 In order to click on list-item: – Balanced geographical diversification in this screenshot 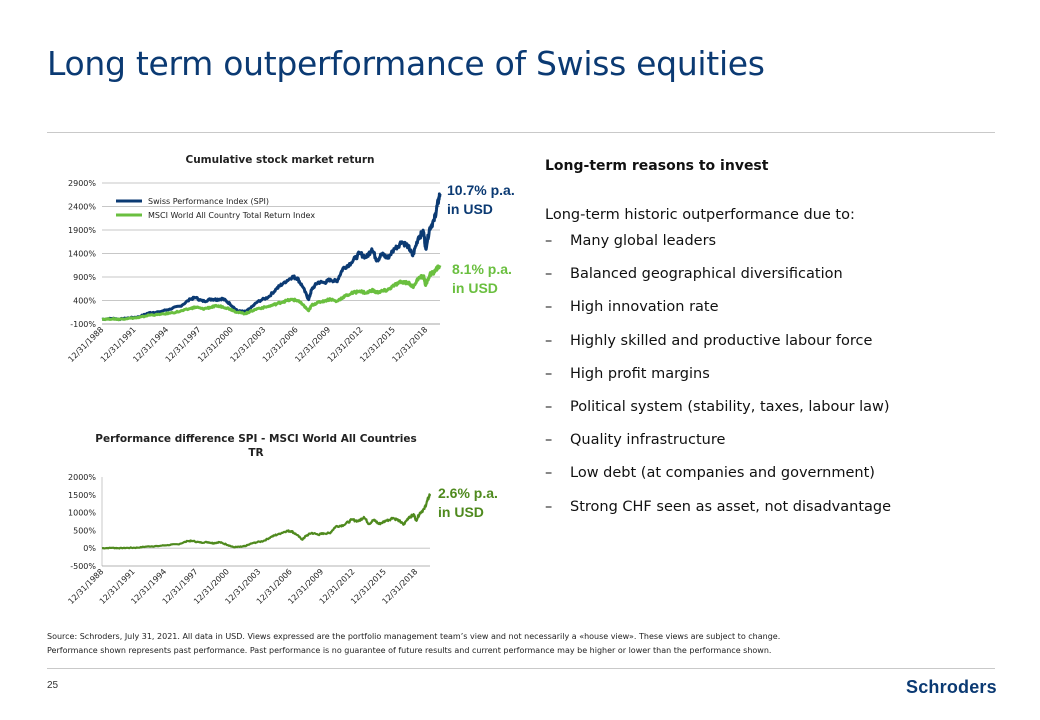, I will do `click(770, 282)`.